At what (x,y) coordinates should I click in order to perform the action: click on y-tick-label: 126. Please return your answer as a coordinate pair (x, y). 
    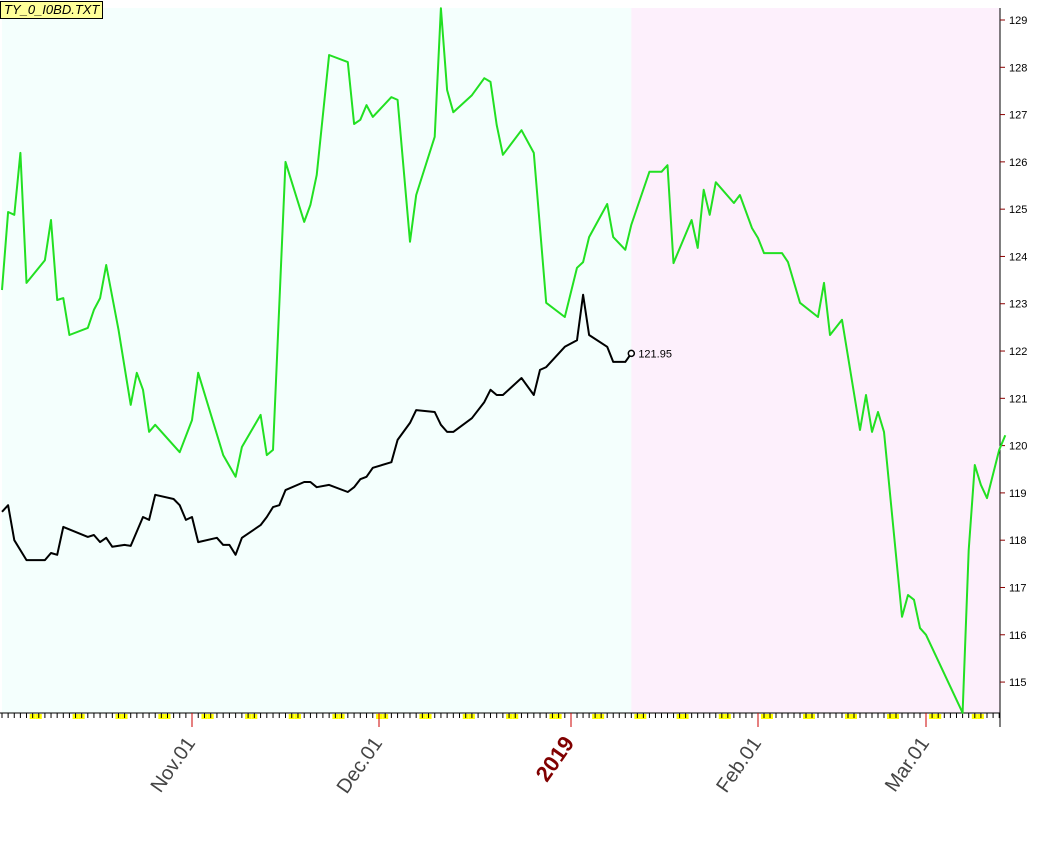
    Looking at the image, I should click on (1018, 163).